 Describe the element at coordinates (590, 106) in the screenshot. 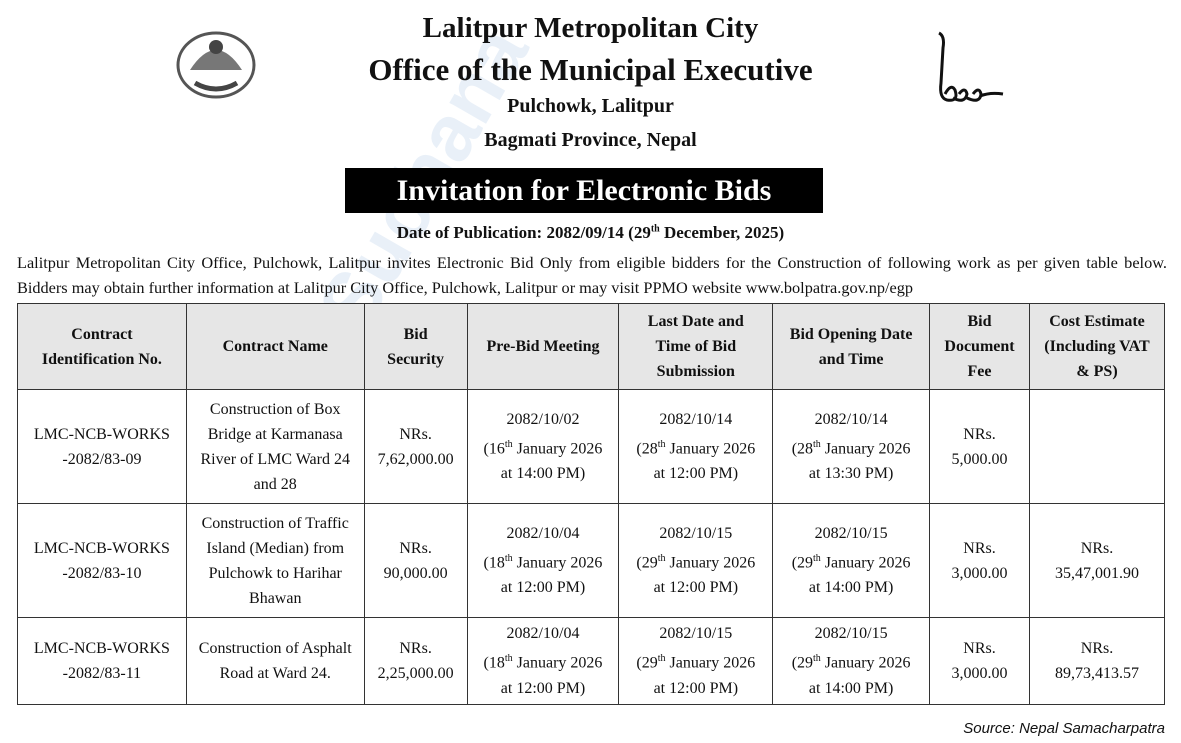

I see `address: Pulchowk, Lalitpur` at that location.